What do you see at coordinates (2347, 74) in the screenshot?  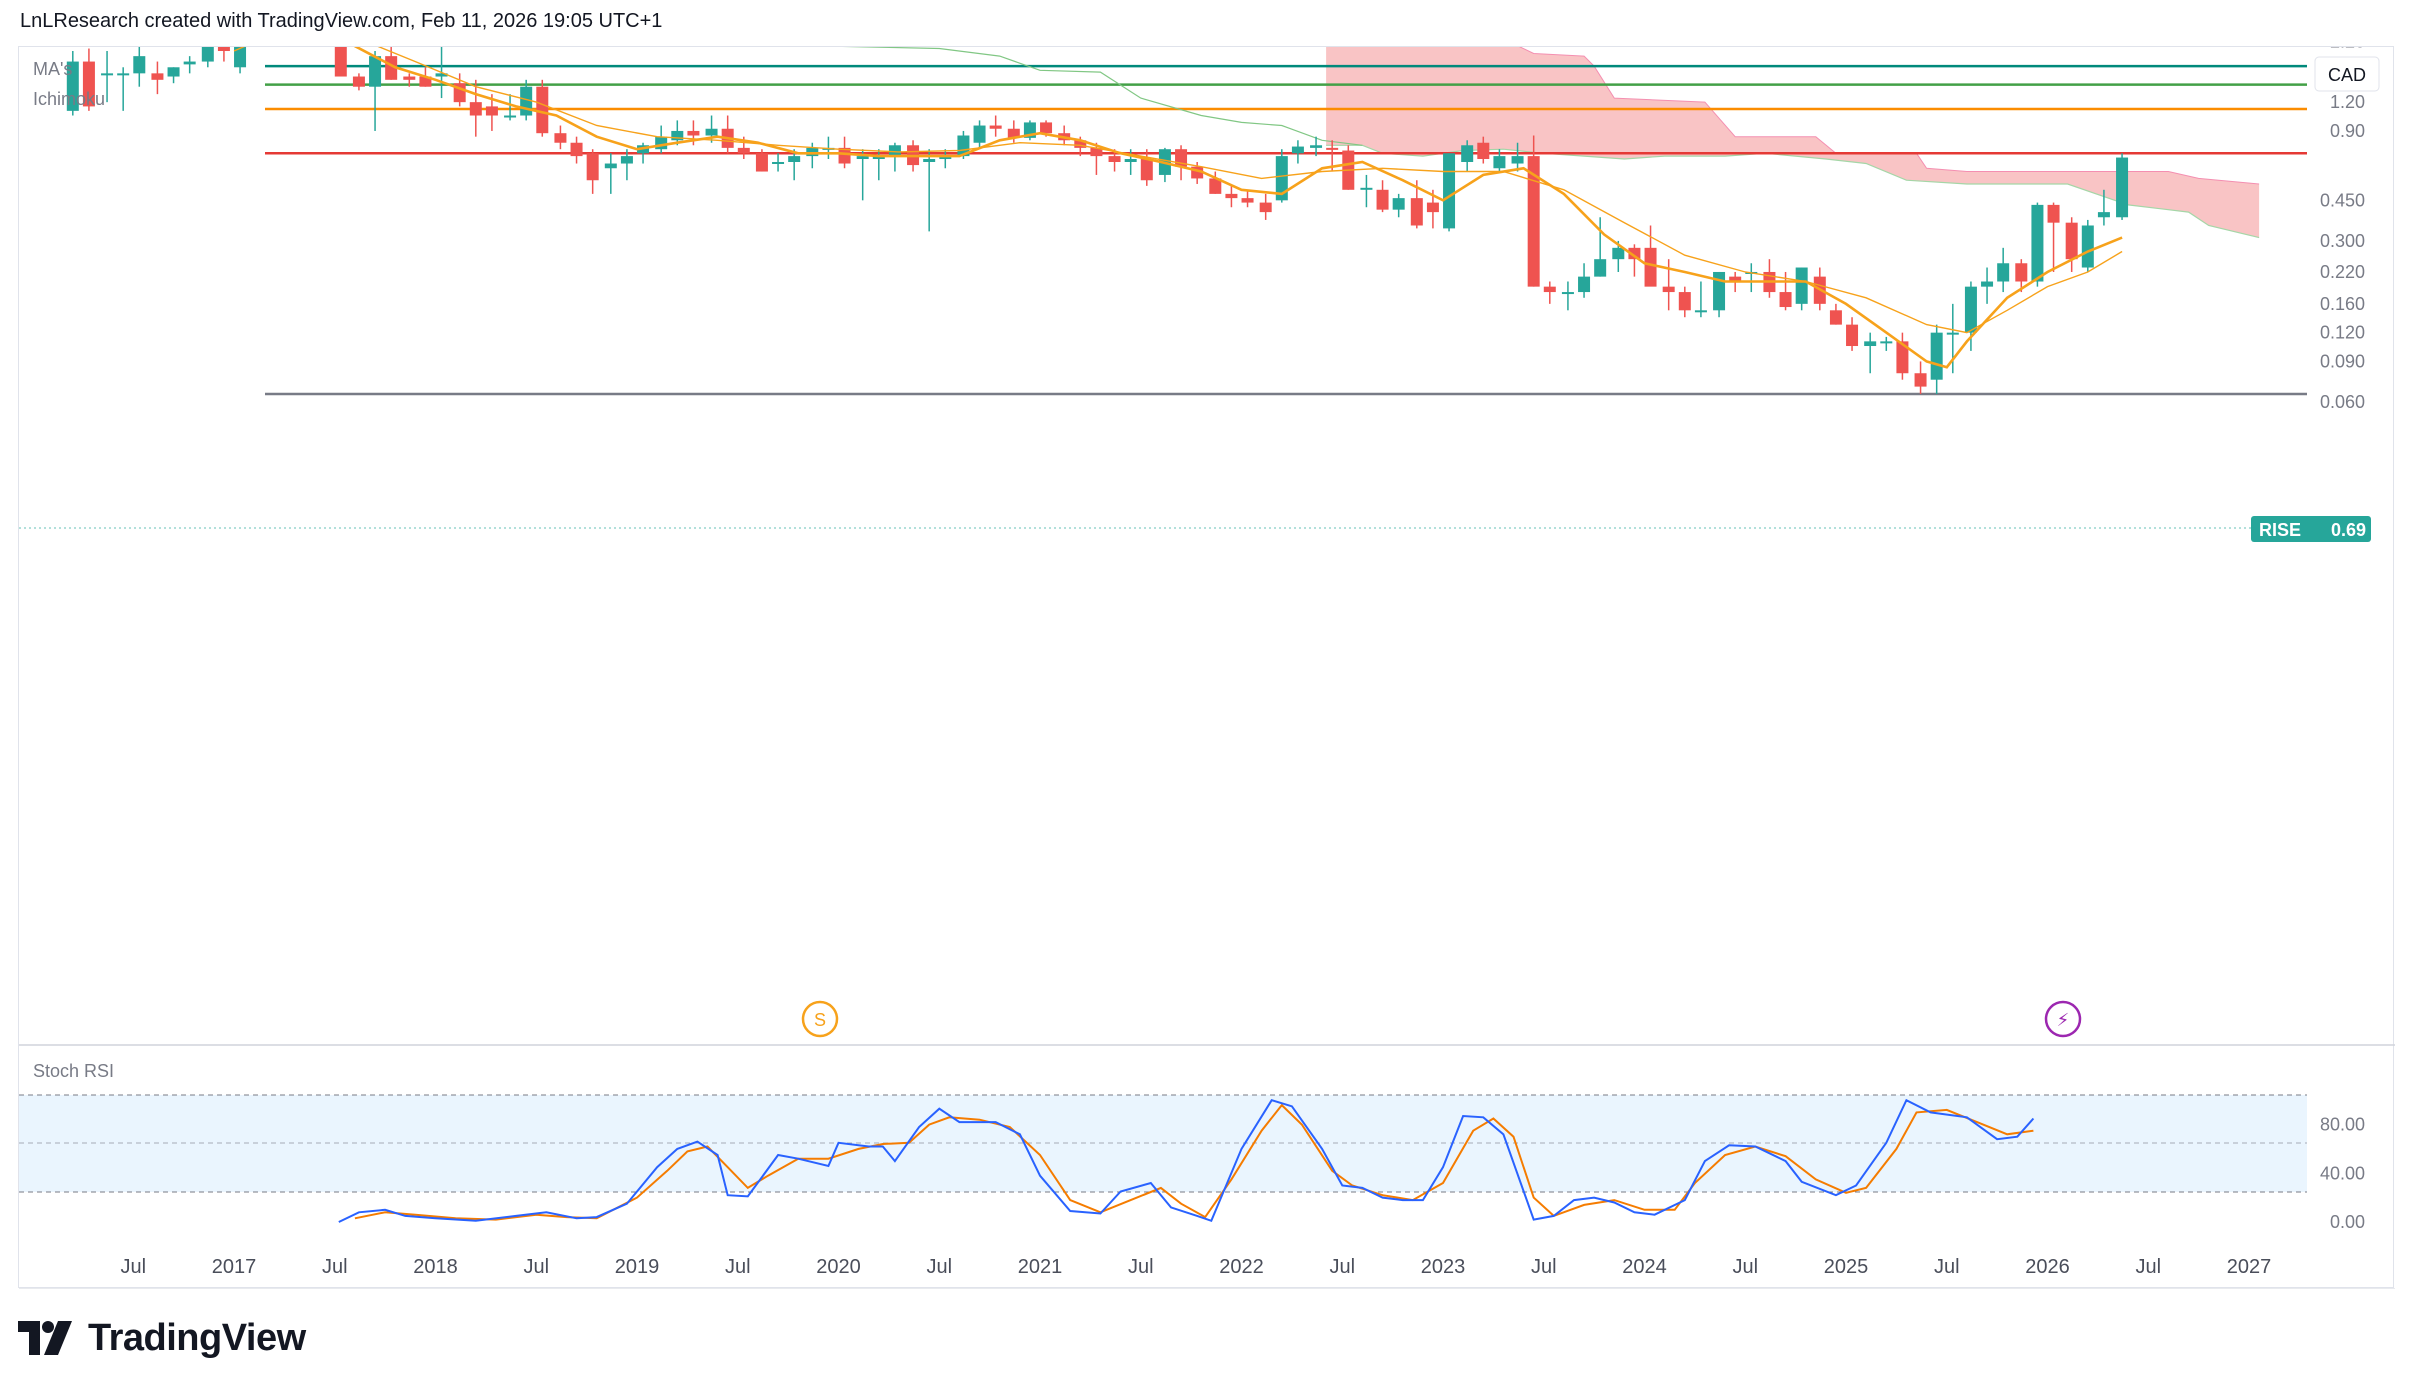 I see `currency-box` at bounding box center [2347, 74].